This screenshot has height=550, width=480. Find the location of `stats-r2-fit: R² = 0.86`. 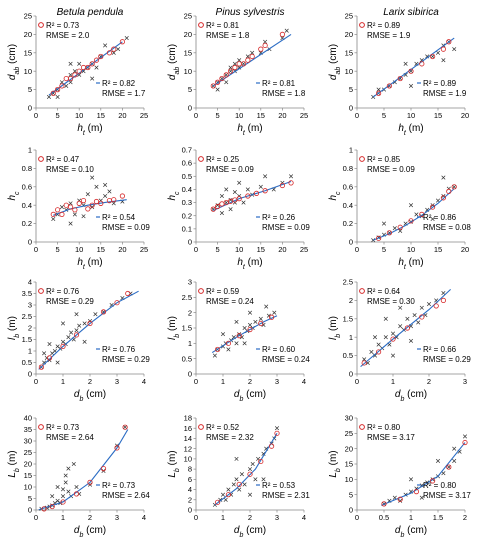

stats-r2-fit: R² = 0.86 is located at coordinates (440, 217).